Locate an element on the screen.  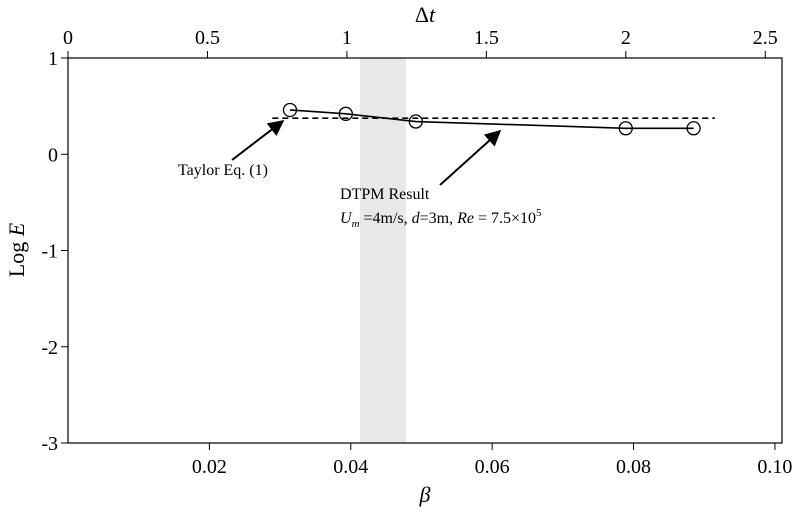
annotation: Taylor Eq. (1) is located at coordinates (223, 170).